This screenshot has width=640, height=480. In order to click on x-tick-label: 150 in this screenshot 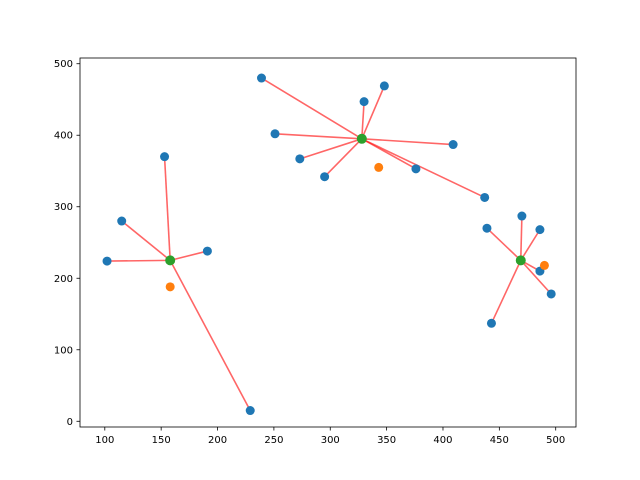, I will do `click(161, 440)`.